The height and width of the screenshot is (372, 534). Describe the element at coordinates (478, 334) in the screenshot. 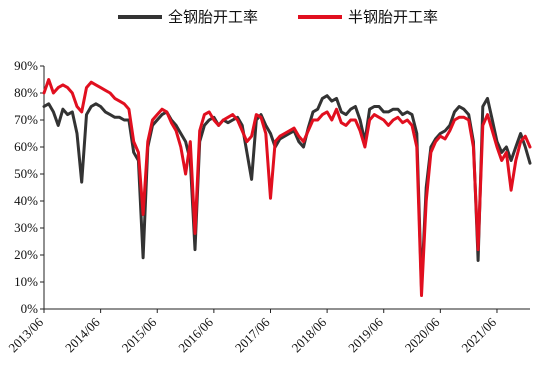

I see `x-tick-label: 2021/06` at that location.